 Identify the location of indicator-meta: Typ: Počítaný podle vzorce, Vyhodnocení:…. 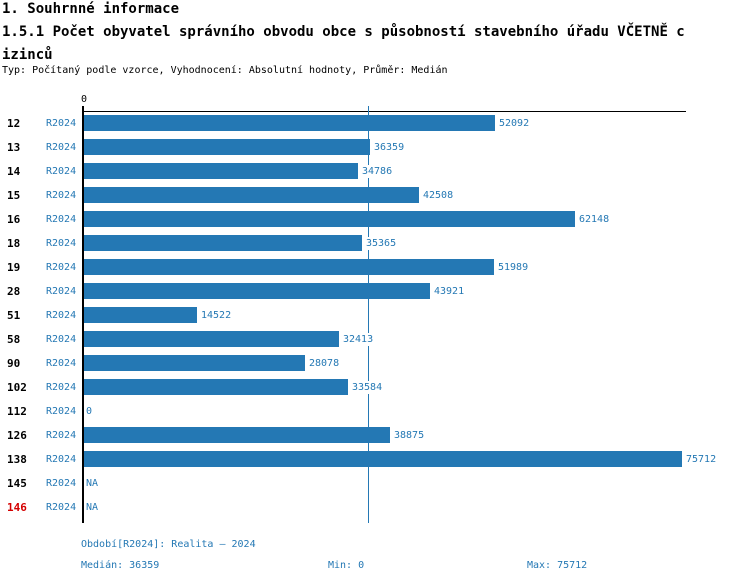
(225, 70).